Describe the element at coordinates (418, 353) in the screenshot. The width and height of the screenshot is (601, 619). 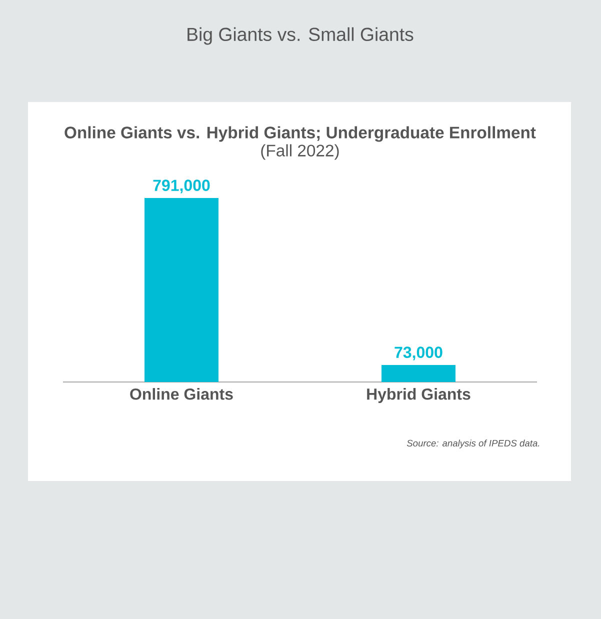
I see `data-label: 73,000` at that location.